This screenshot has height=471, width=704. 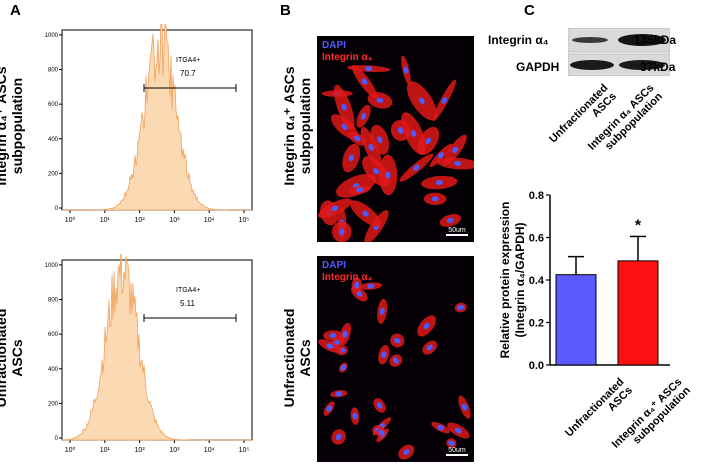 What do you see at coordinates (592, 65) in the screenshot?
I see `band-gapdh-lane1` at bounding box center [592, 65].